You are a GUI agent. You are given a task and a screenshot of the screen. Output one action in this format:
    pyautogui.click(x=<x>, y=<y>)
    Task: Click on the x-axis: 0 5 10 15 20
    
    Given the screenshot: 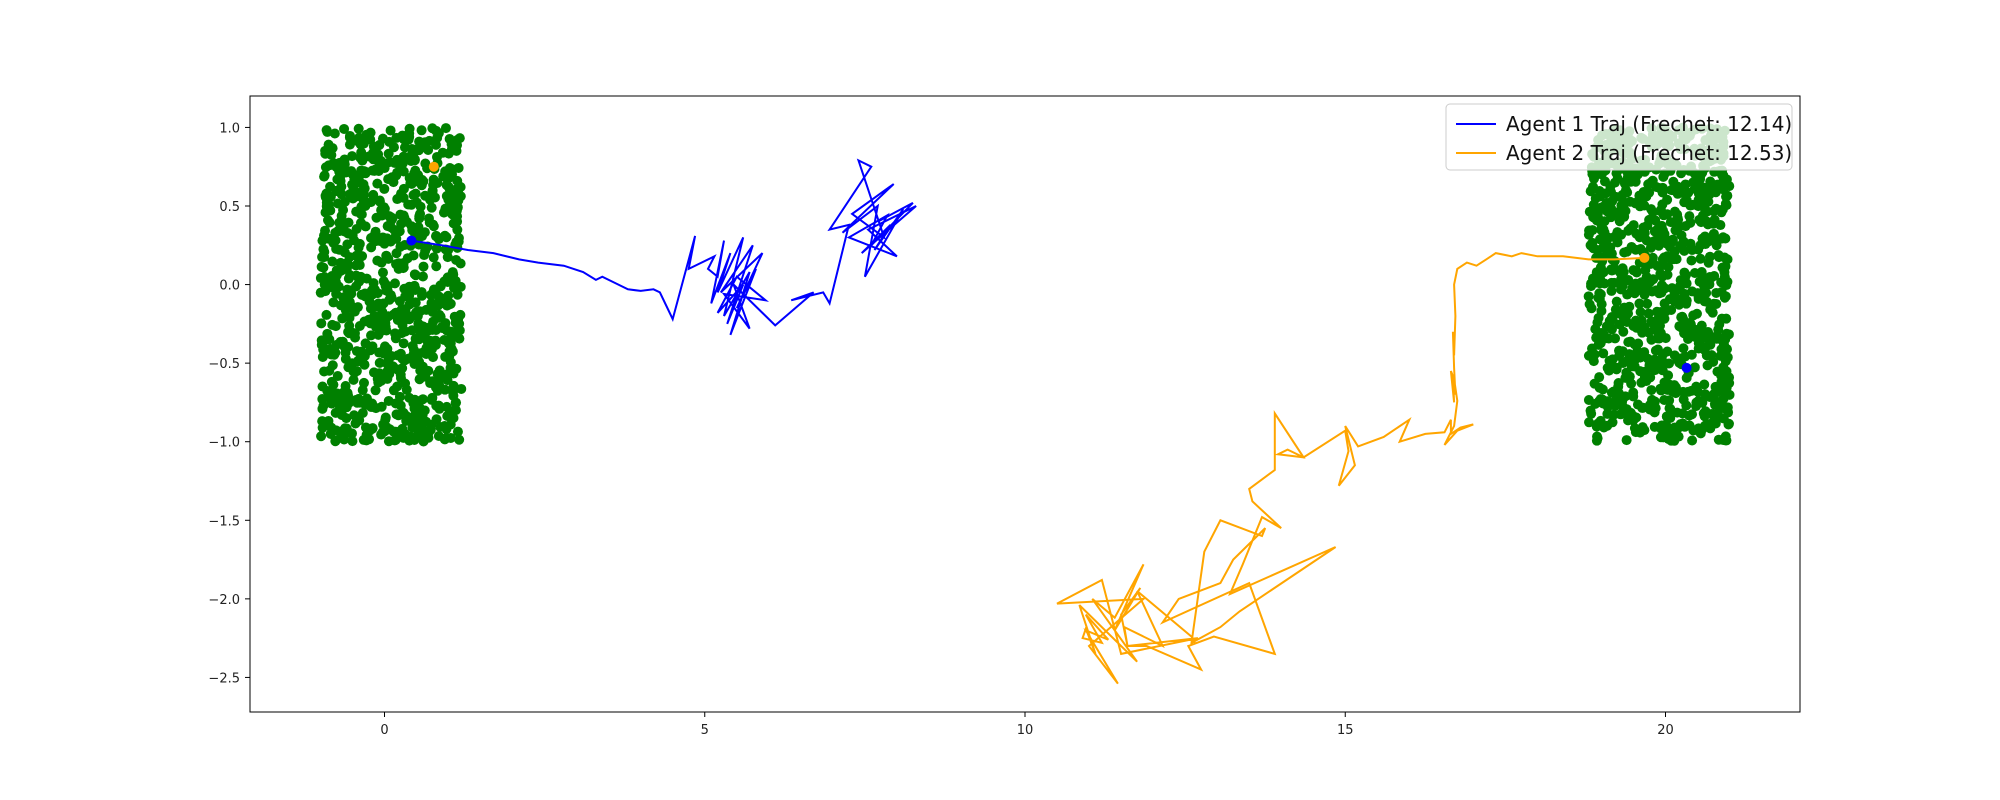 What is the action you would take?
    pyautogui.click(x=1027, y=725)
    